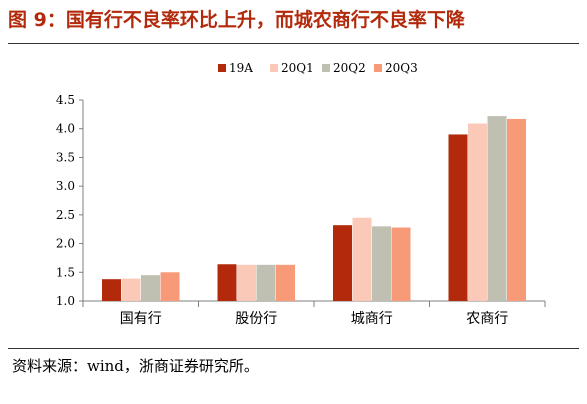 This screenshot has height=404, width=587. I want to click on legend-swatch-20q1, so click(274, 68).